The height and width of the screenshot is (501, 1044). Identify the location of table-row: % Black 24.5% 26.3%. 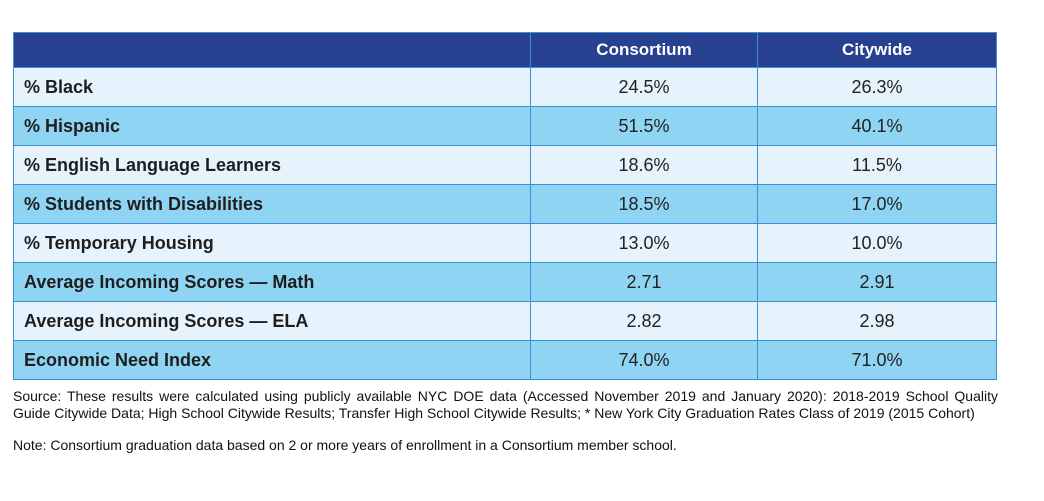
(505, 87).